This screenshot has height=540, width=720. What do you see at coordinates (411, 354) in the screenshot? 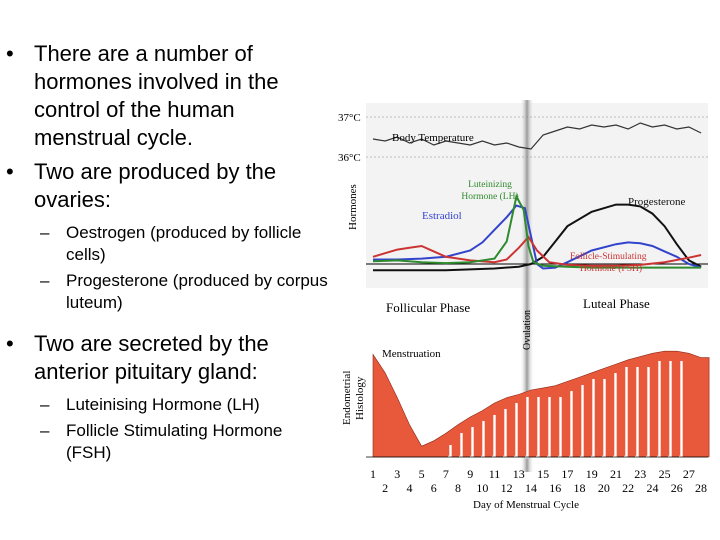
I see `menstruation-label: Menstruation` at bounding box center [411, 354].